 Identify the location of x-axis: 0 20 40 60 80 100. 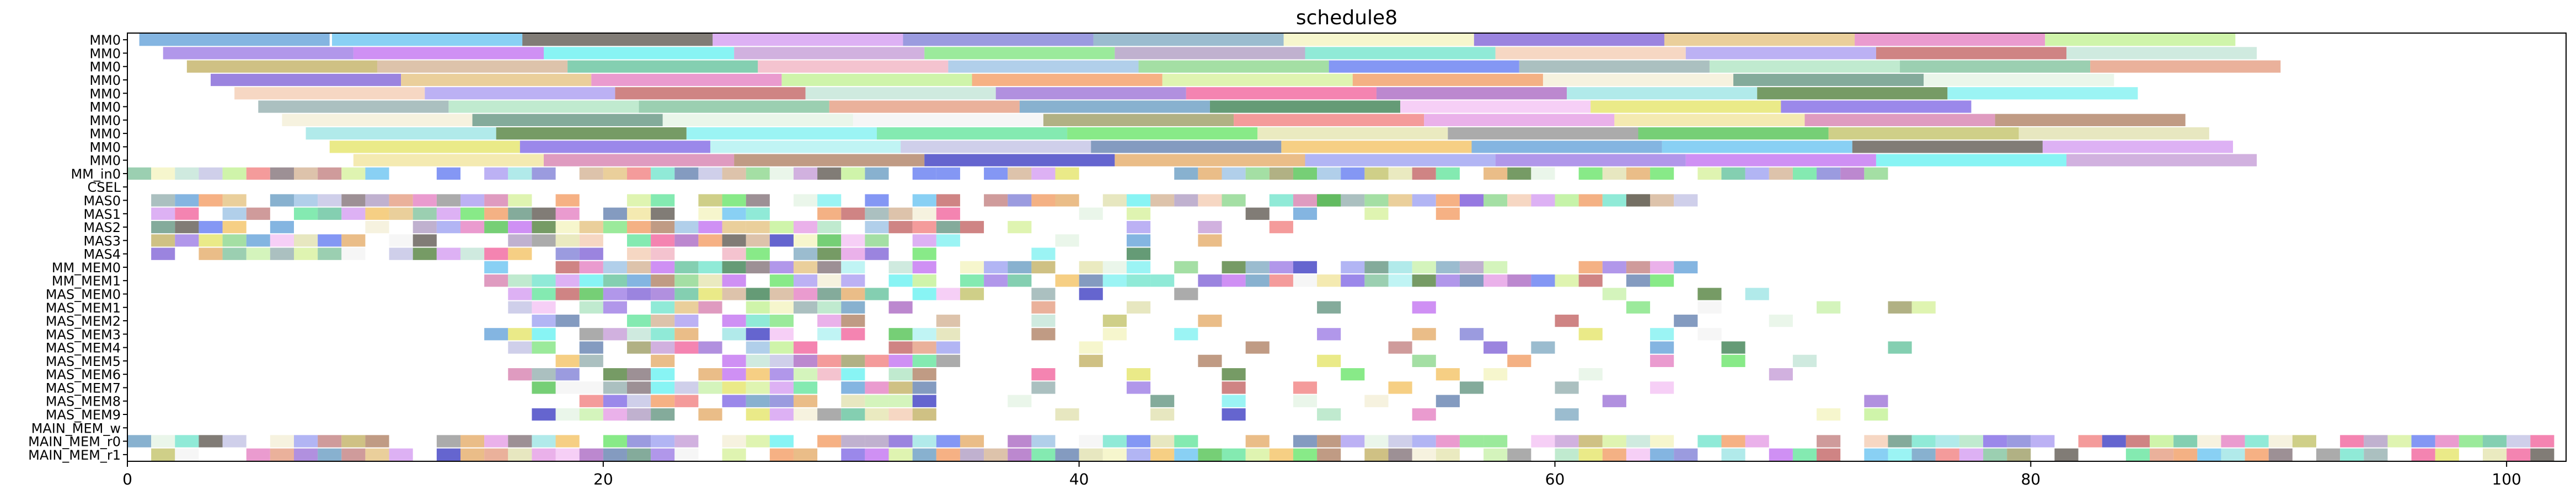
(1321, 474).